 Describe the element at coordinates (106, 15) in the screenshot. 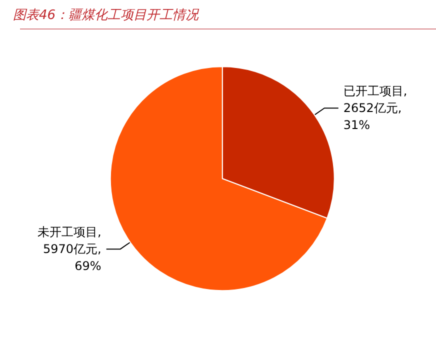

I see `chart-title: 图表46：疆煤化工项目开工情况` at that location.